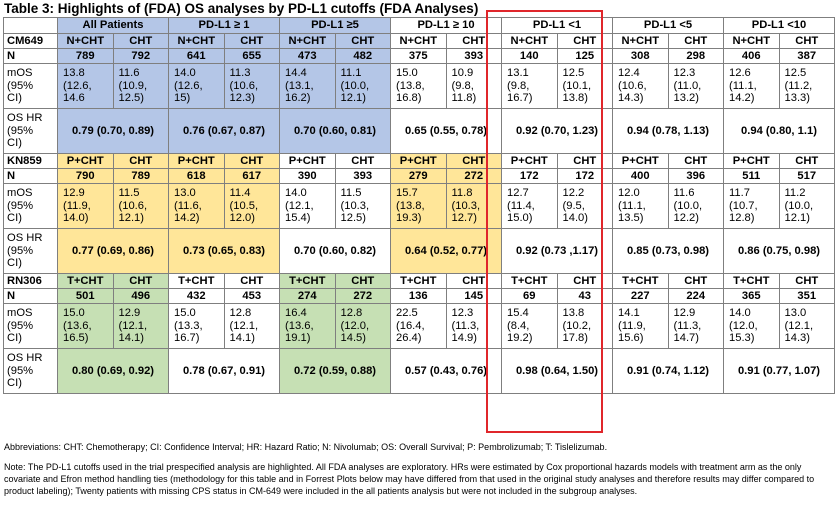 This screenshot has height=506, width=840. Describe the element at coordinates (85, 56) in the screenshot. I see `n-value: 789` at that location.